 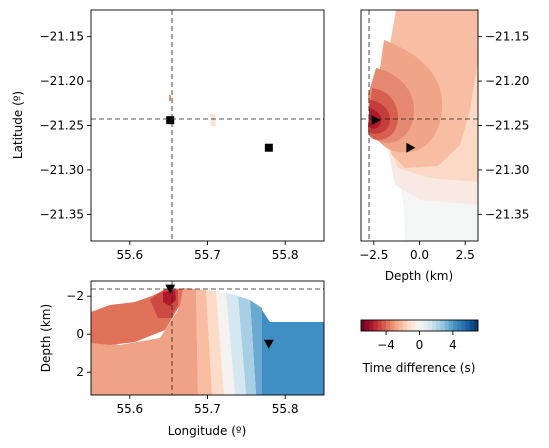 I want to click on section-blue-pale, so click(x=236, y=344).